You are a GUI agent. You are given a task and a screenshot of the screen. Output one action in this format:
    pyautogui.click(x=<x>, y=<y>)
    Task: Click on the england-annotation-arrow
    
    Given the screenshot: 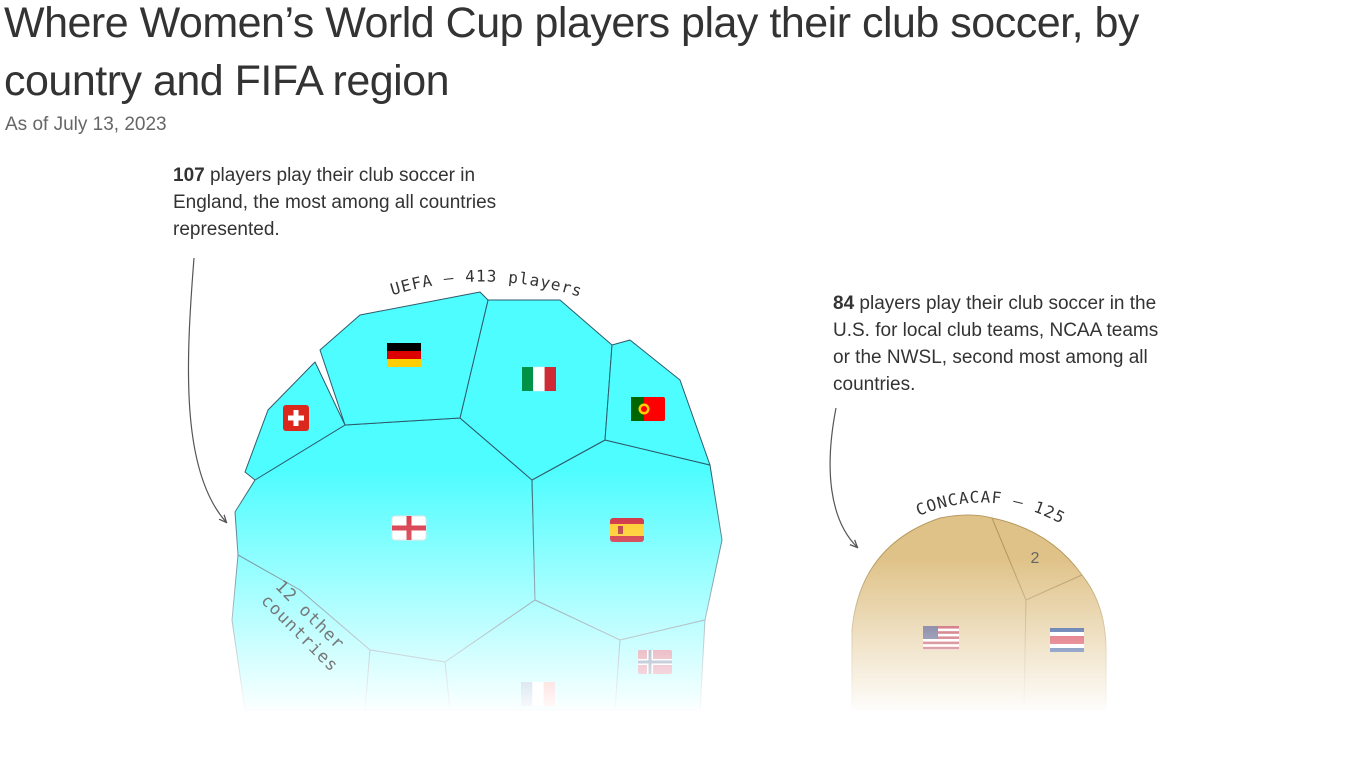 What is the action you would take?
    pyautogui.click(x=206, y=389)
    